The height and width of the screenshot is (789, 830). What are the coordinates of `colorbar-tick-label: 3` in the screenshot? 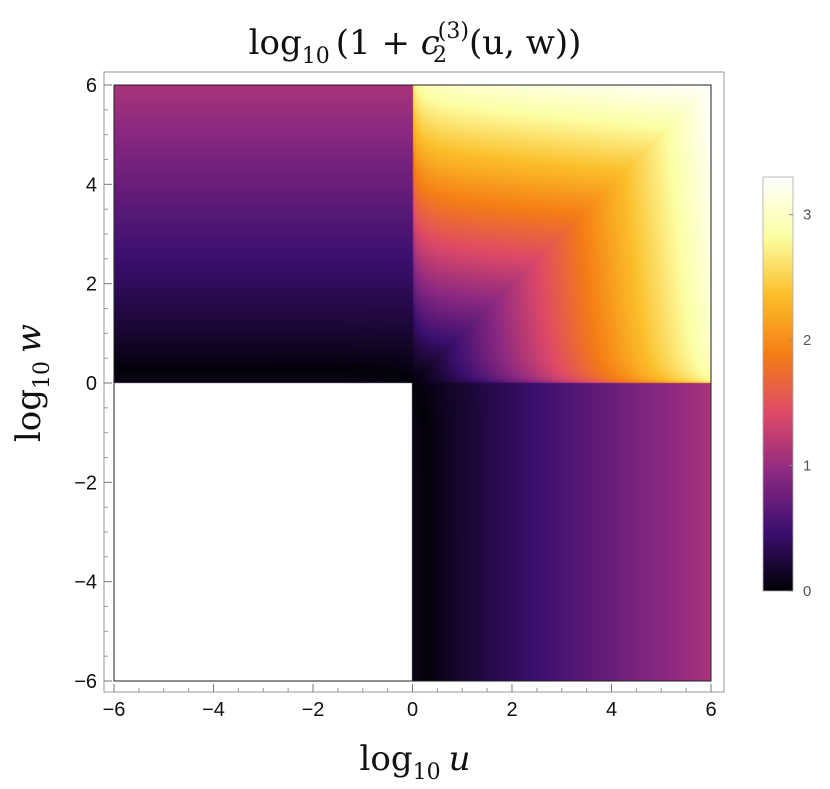 It's located at (807, 215).